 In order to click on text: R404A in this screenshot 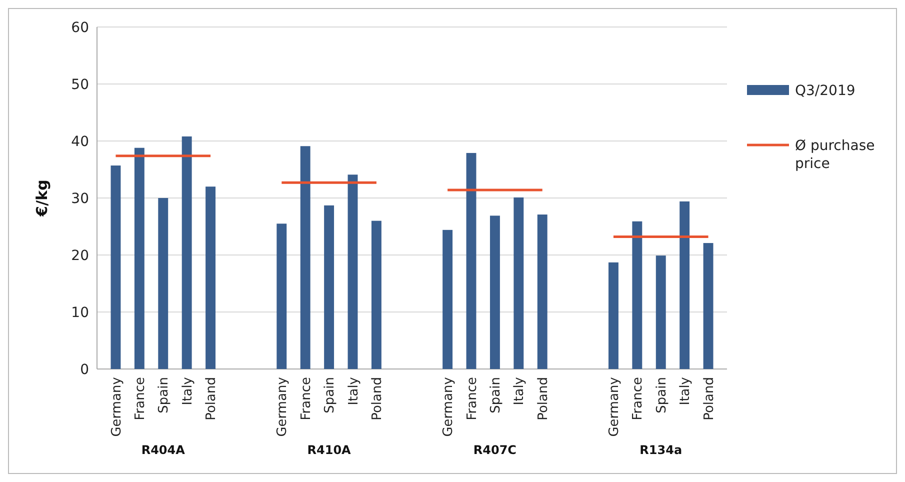, I will do `click(163, 450)`.